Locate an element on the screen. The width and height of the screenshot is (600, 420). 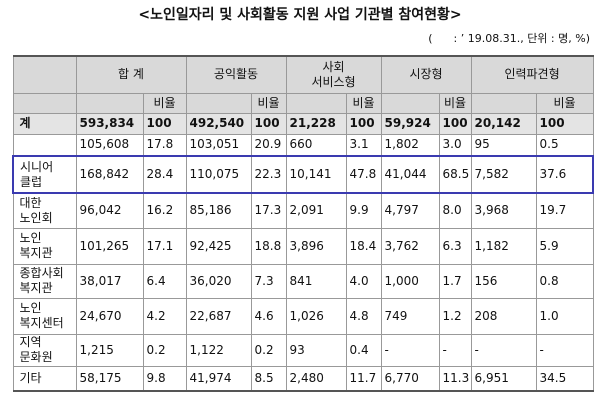
cell: 5.9 is located at coordinates (564, 246).